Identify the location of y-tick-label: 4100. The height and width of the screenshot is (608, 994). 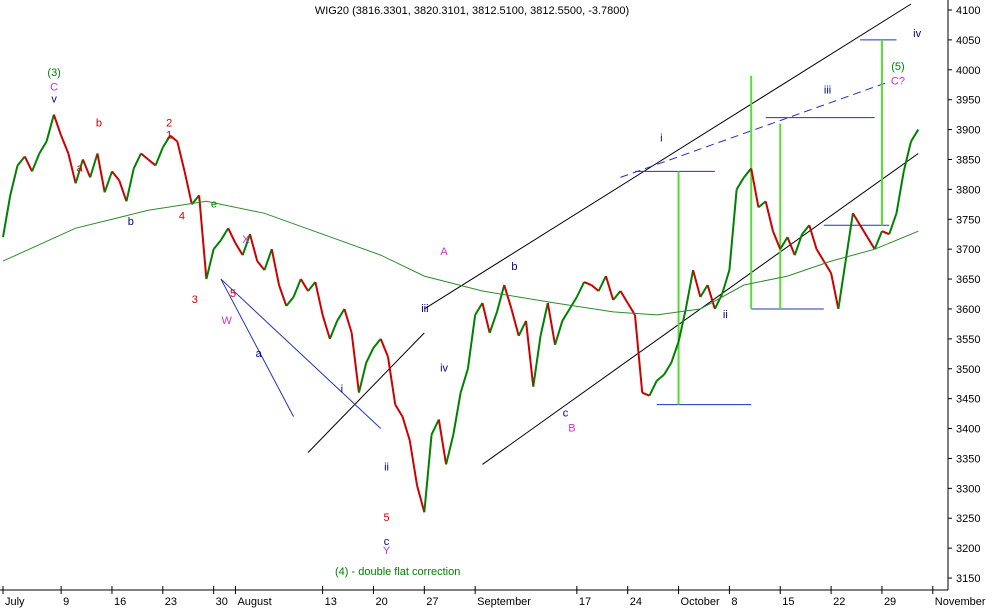
(968, 11).